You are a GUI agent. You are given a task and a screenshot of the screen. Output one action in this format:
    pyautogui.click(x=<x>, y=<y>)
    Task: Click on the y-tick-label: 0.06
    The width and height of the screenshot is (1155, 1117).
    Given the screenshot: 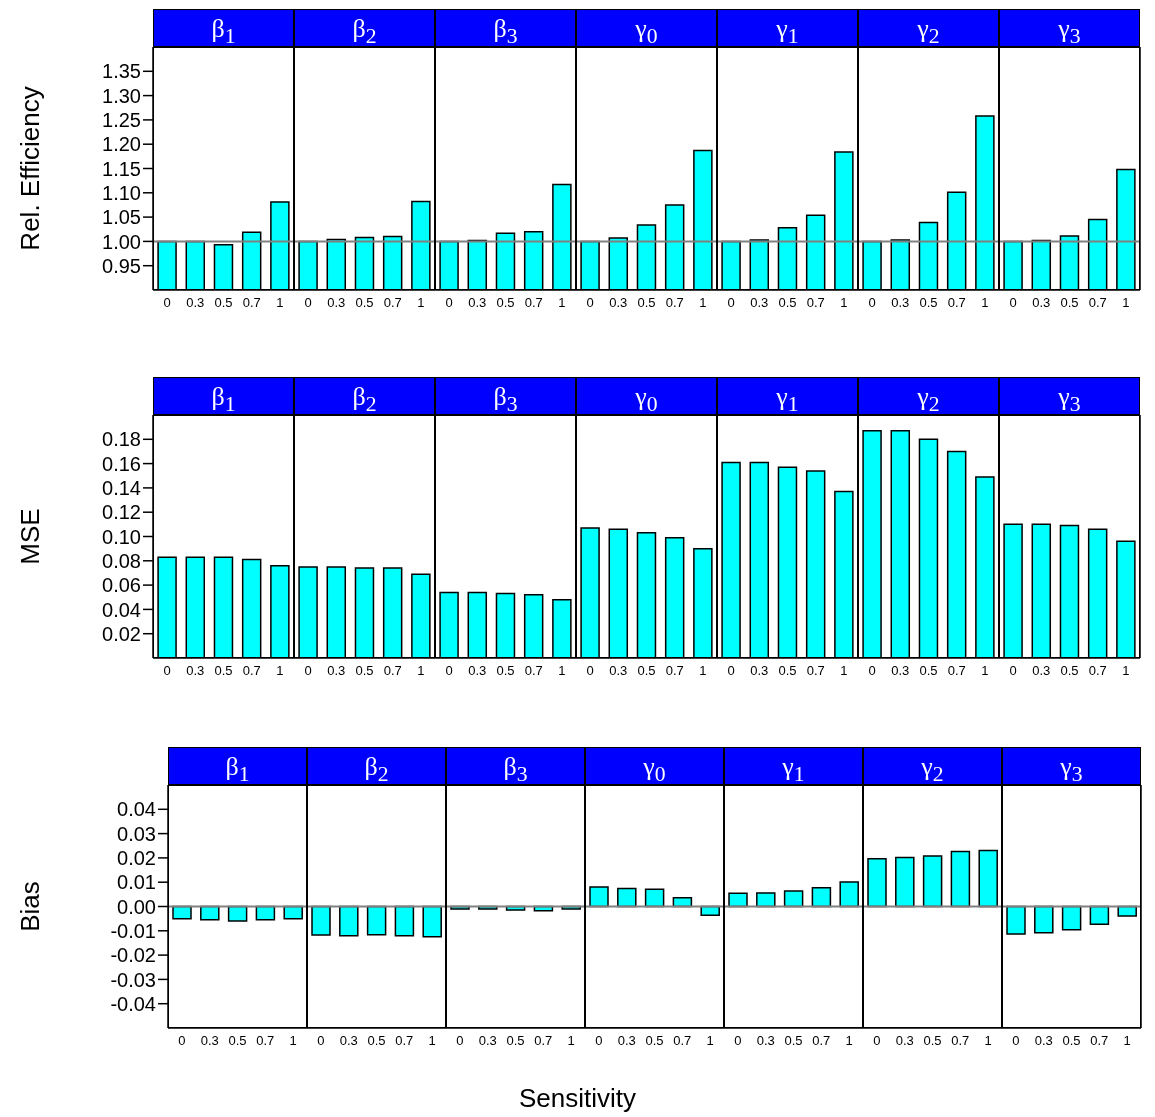 What is the action you would take?
    pyautogui.click(x=121, y=585)
    